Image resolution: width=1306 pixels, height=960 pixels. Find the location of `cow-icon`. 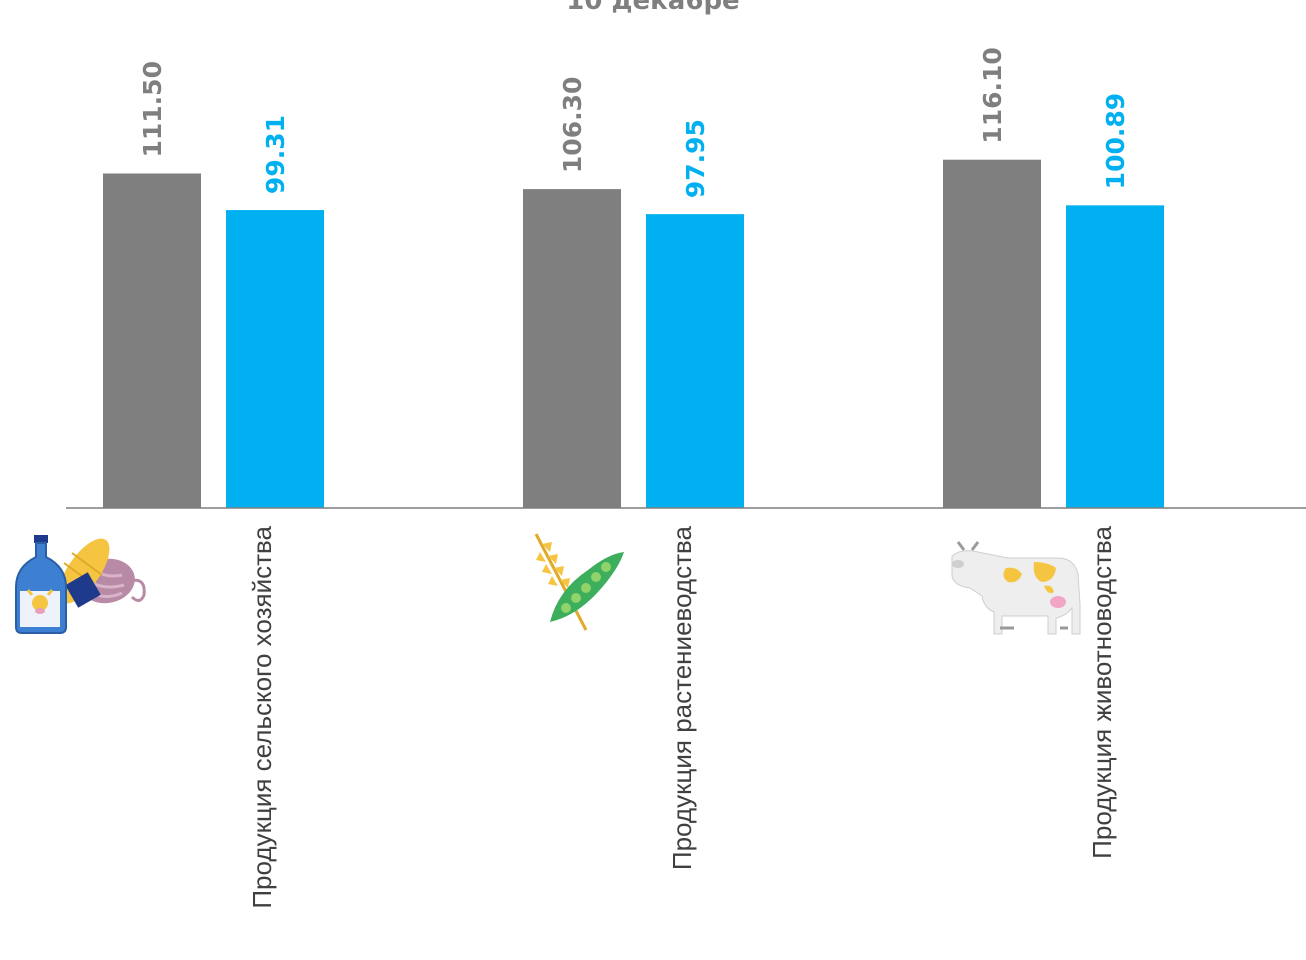

cow-icon is located at coordinates (1016, 588).